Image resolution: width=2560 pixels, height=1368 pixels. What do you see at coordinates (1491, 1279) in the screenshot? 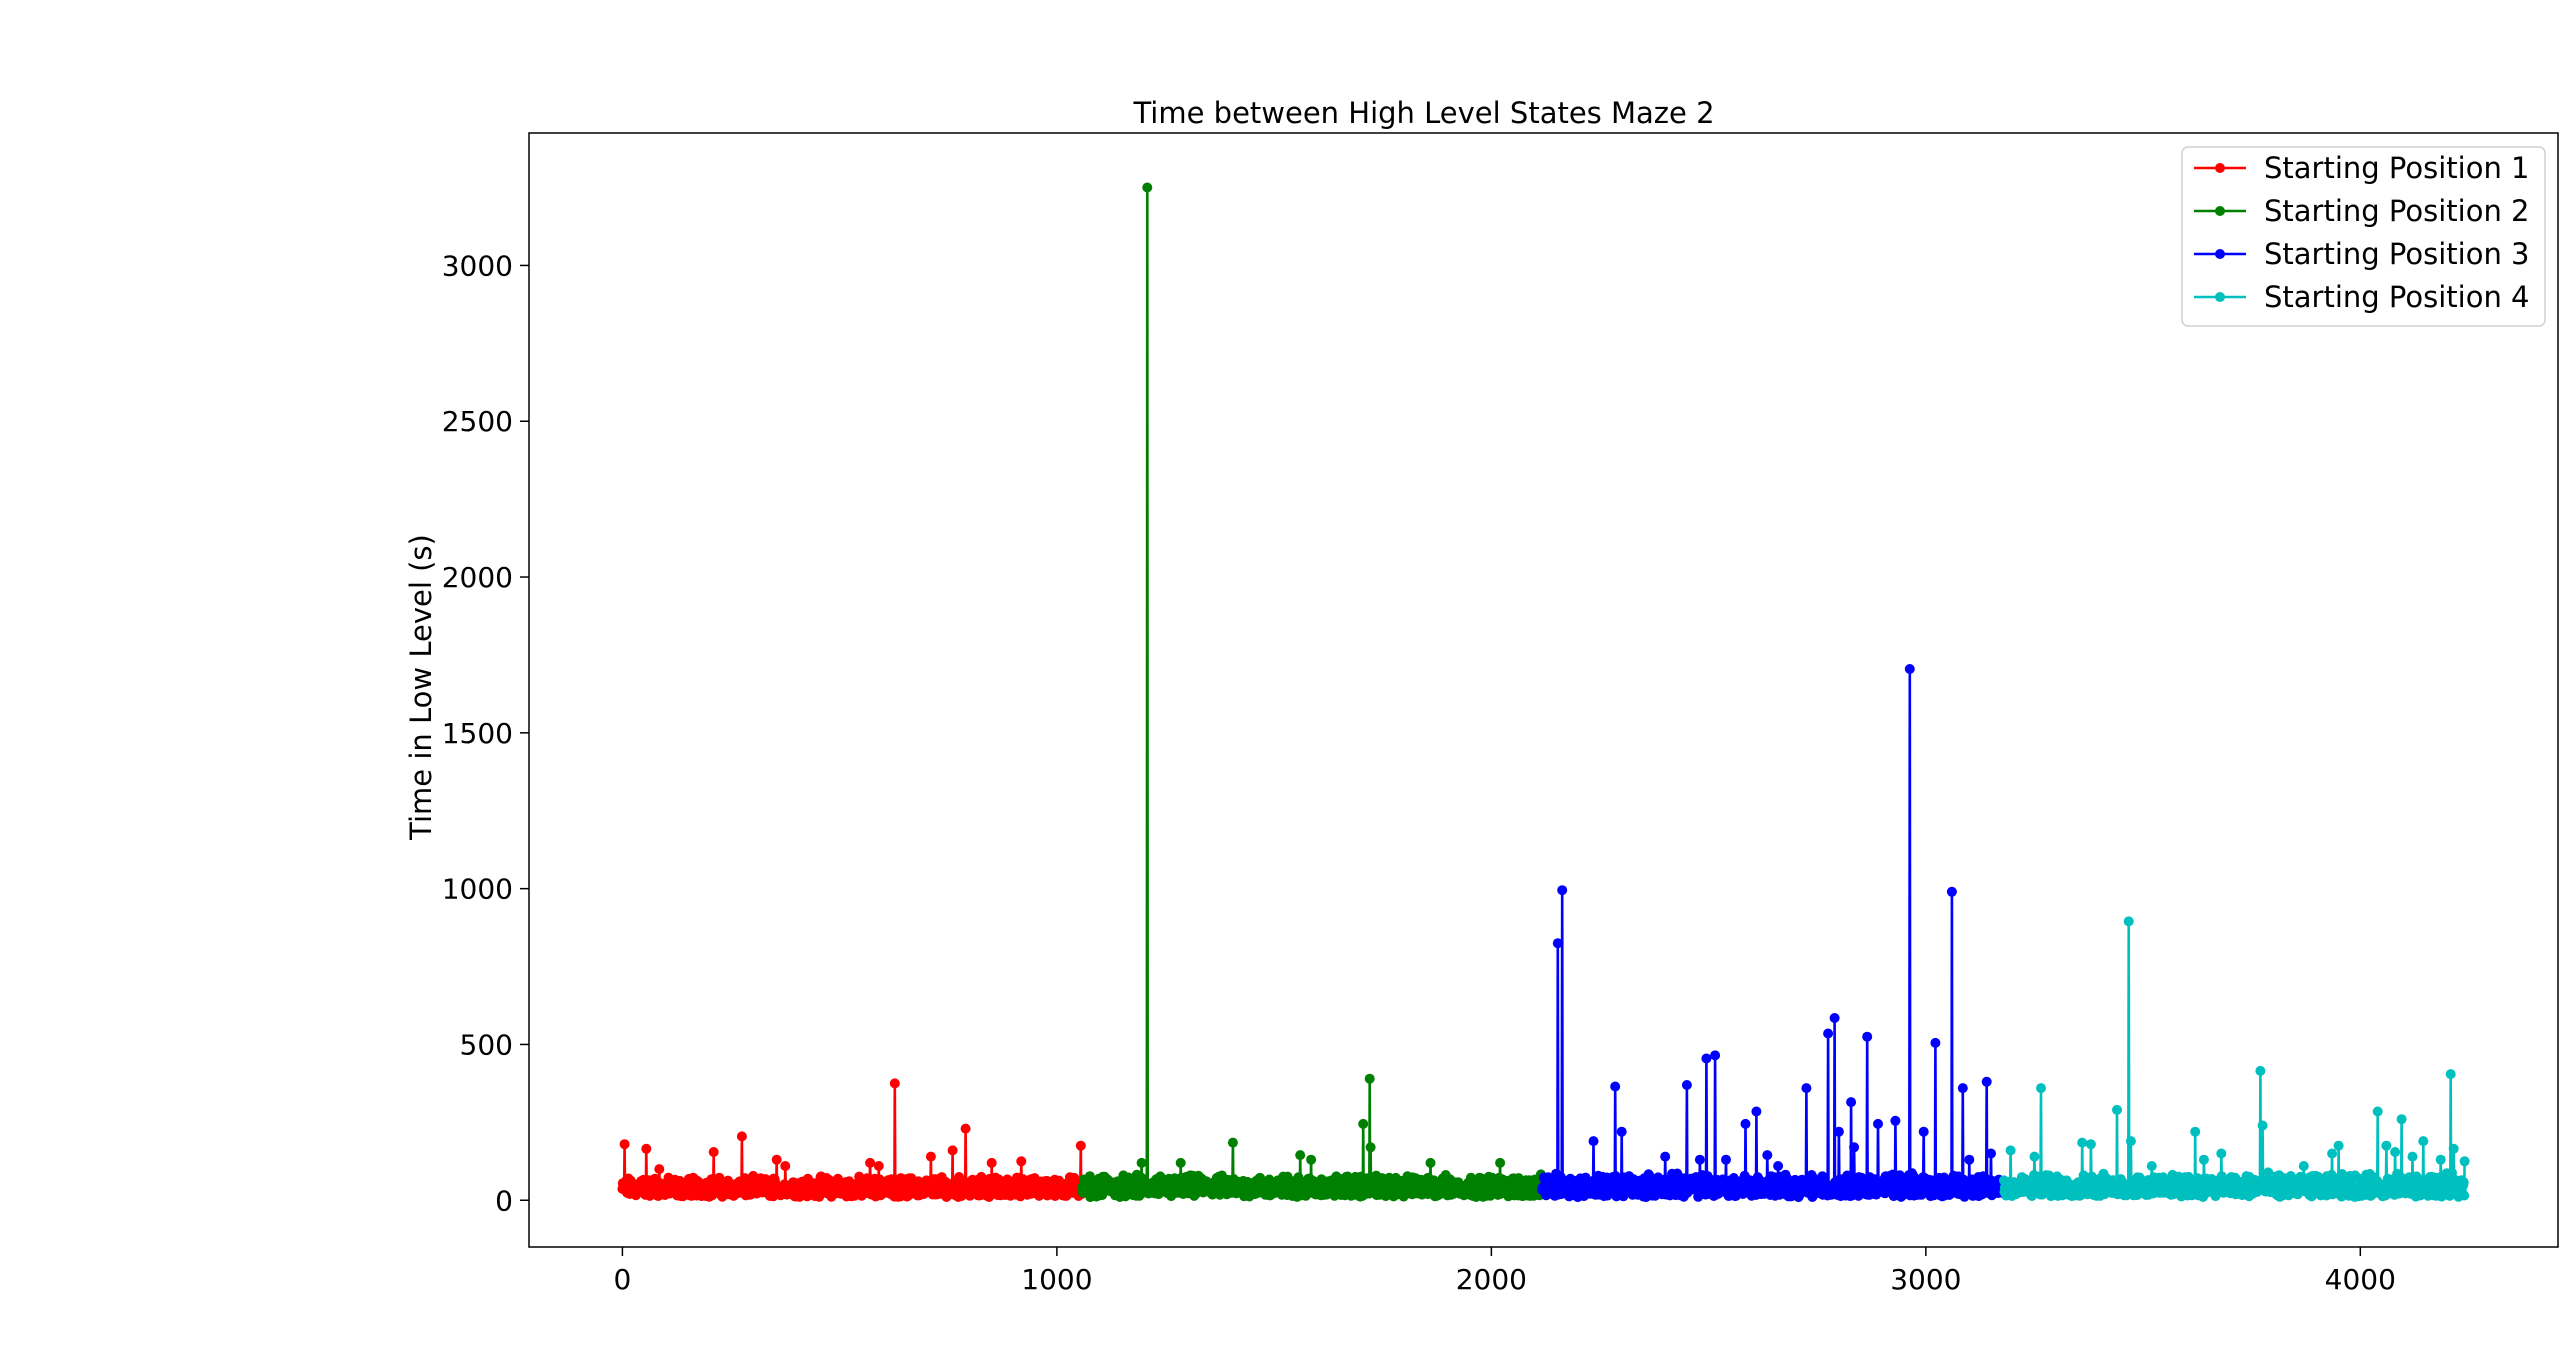
I see `x-tick-label: 2000` at bounding box center [1491, 1279].